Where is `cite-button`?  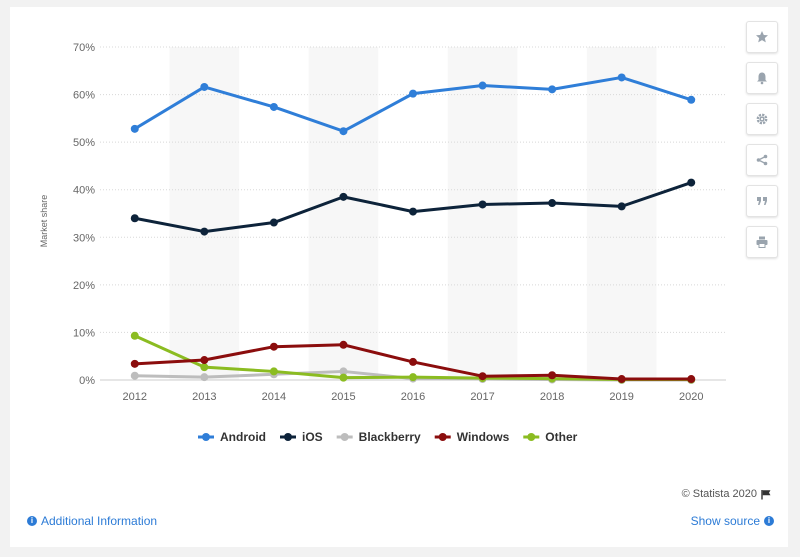 cite-button is located at coordinates (762, 201).